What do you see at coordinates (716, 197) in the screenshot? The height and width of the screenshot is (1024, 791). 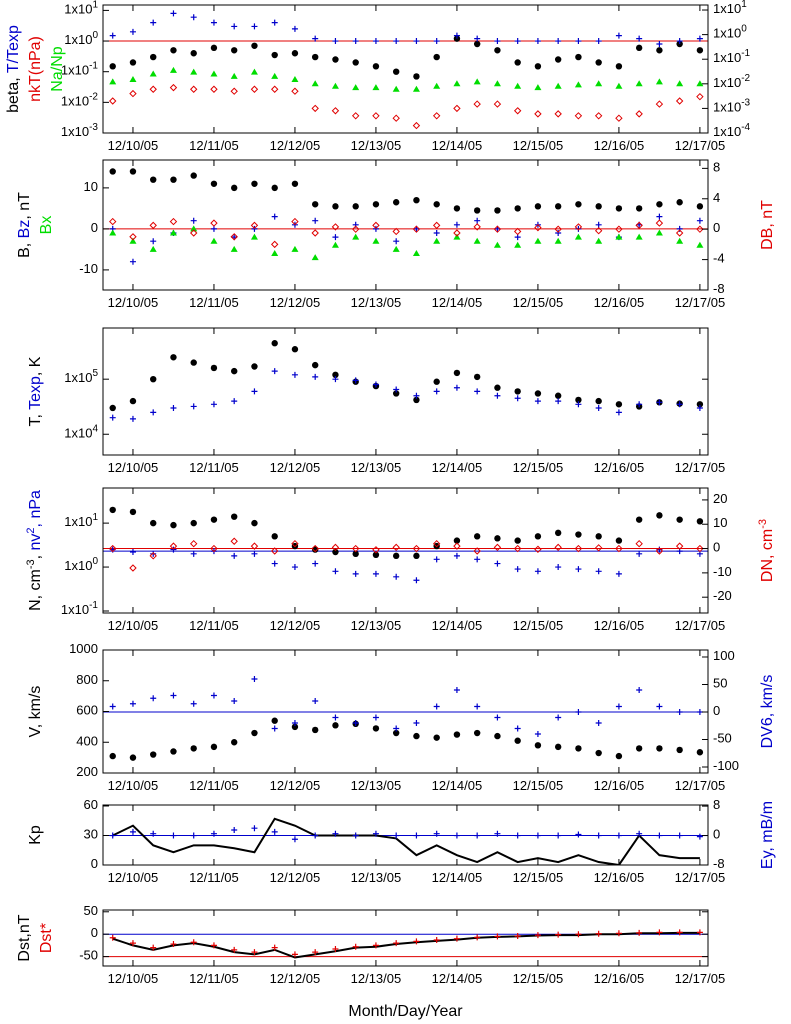 I see `tick-label: 4` at bounding box center [716, 197].